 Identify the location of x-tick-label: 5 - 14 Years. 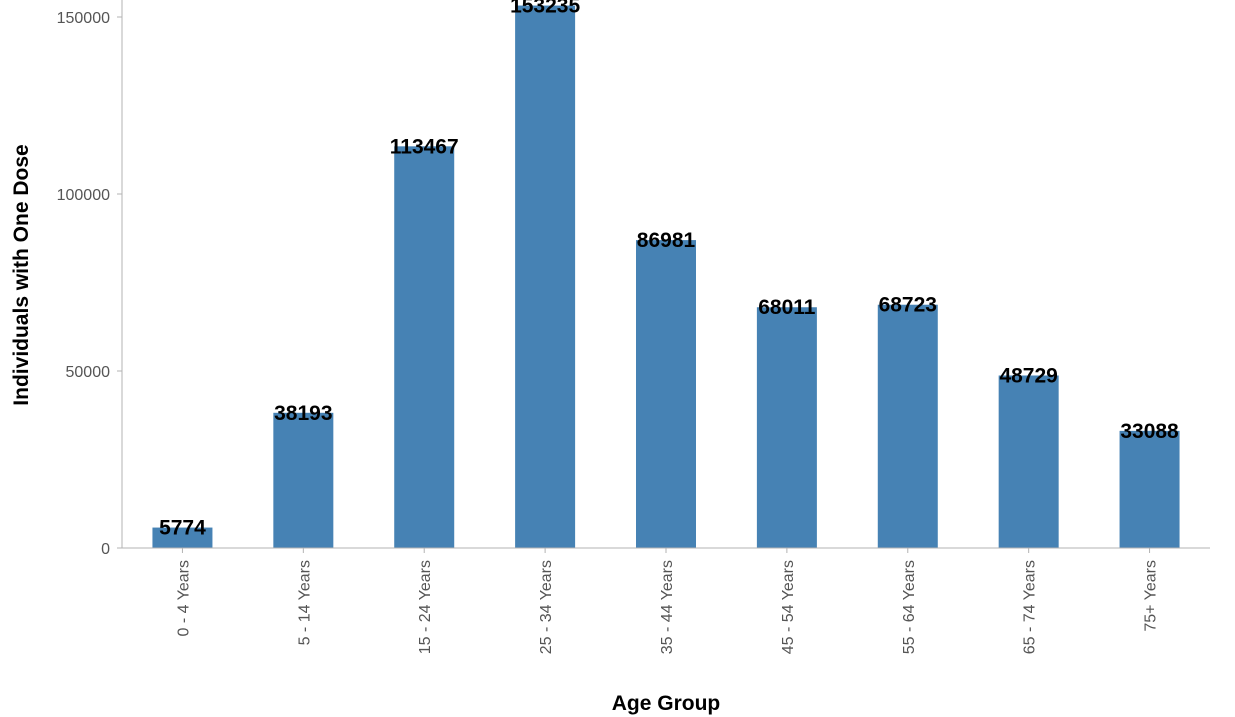
(304, 602).